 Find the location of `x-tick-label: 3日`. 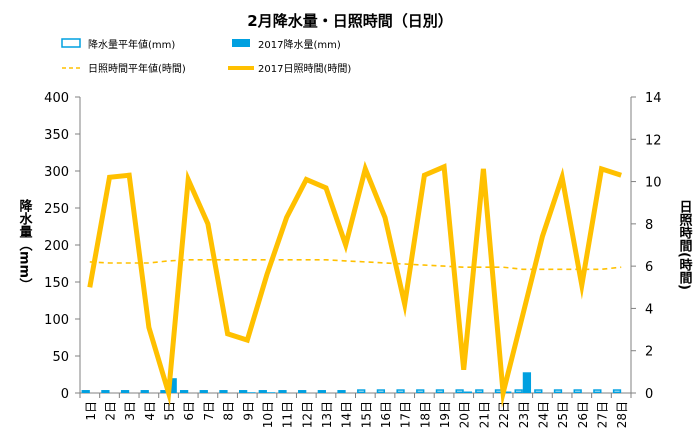

x-tick-label: 3日 is located at coordinates (130, 411).